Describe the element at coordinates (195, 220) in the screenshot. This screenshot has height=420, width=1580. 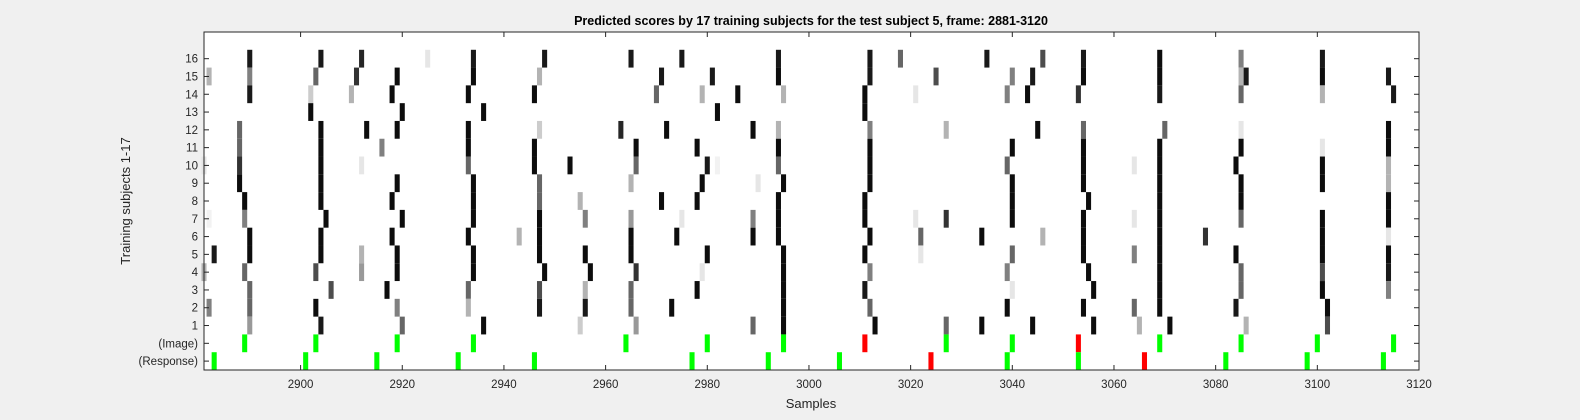
I see `y-tick-label: 7` at that location.